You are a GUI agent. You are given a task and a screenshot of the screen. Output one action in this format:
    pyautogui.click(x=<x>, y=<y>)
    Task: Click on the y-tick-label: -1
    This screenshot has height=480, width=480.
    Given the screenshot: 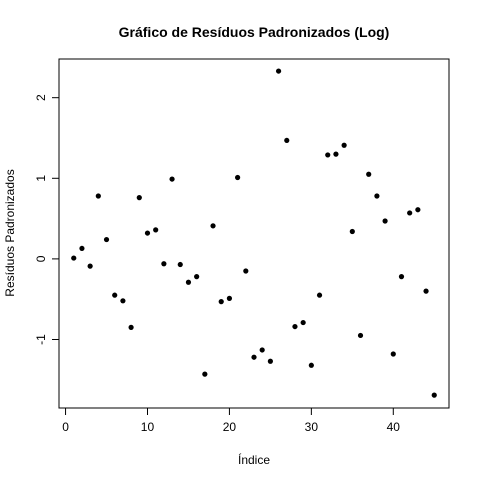 What is the action you would take?
    pyautogui.click(x=41, y=339)
    